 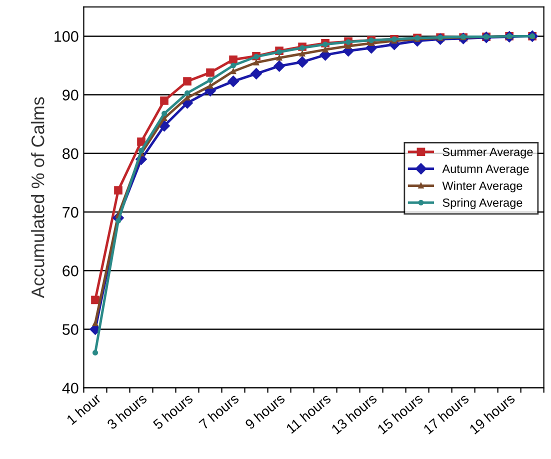 I want to click on y-tick-label: 70, so click(x=70, y=212).